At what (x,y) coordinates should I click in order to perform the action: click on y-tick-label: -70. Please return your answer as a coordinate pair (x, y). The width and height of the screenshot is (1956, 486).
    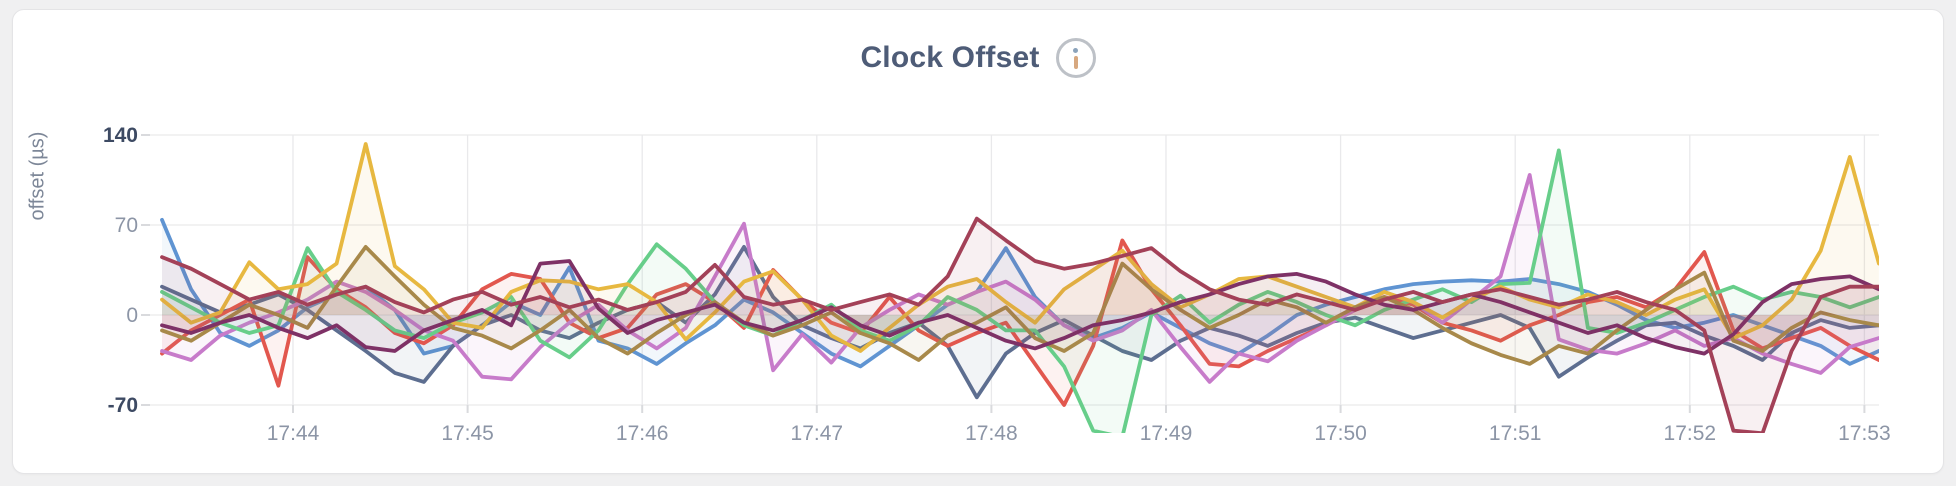
    Looking at the image, I should click on (123, 405).